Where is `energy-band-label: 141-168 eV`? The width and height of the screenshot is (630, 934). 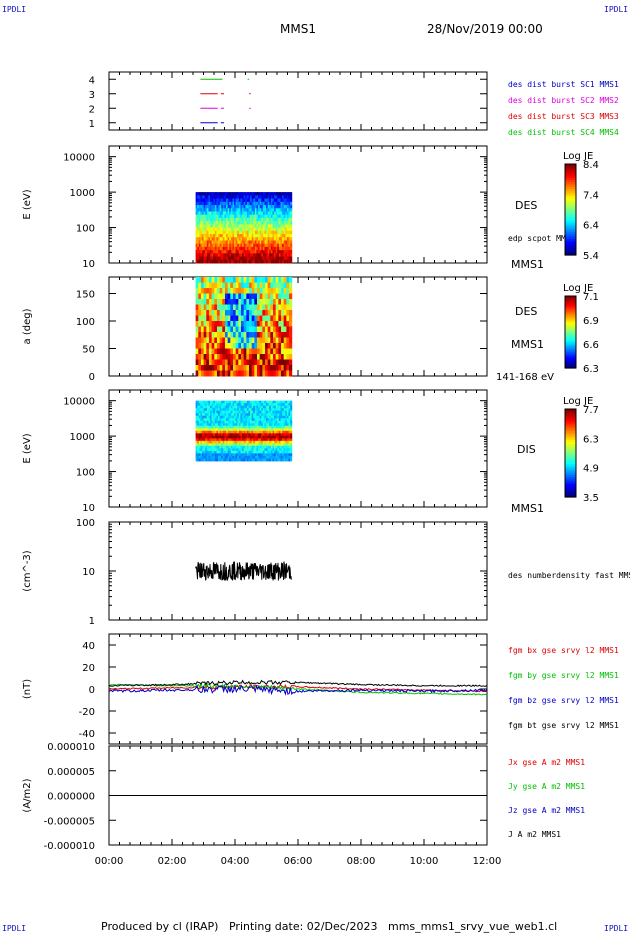 energy-band-label: 141-168 eV is located at coordinates (525, 377).